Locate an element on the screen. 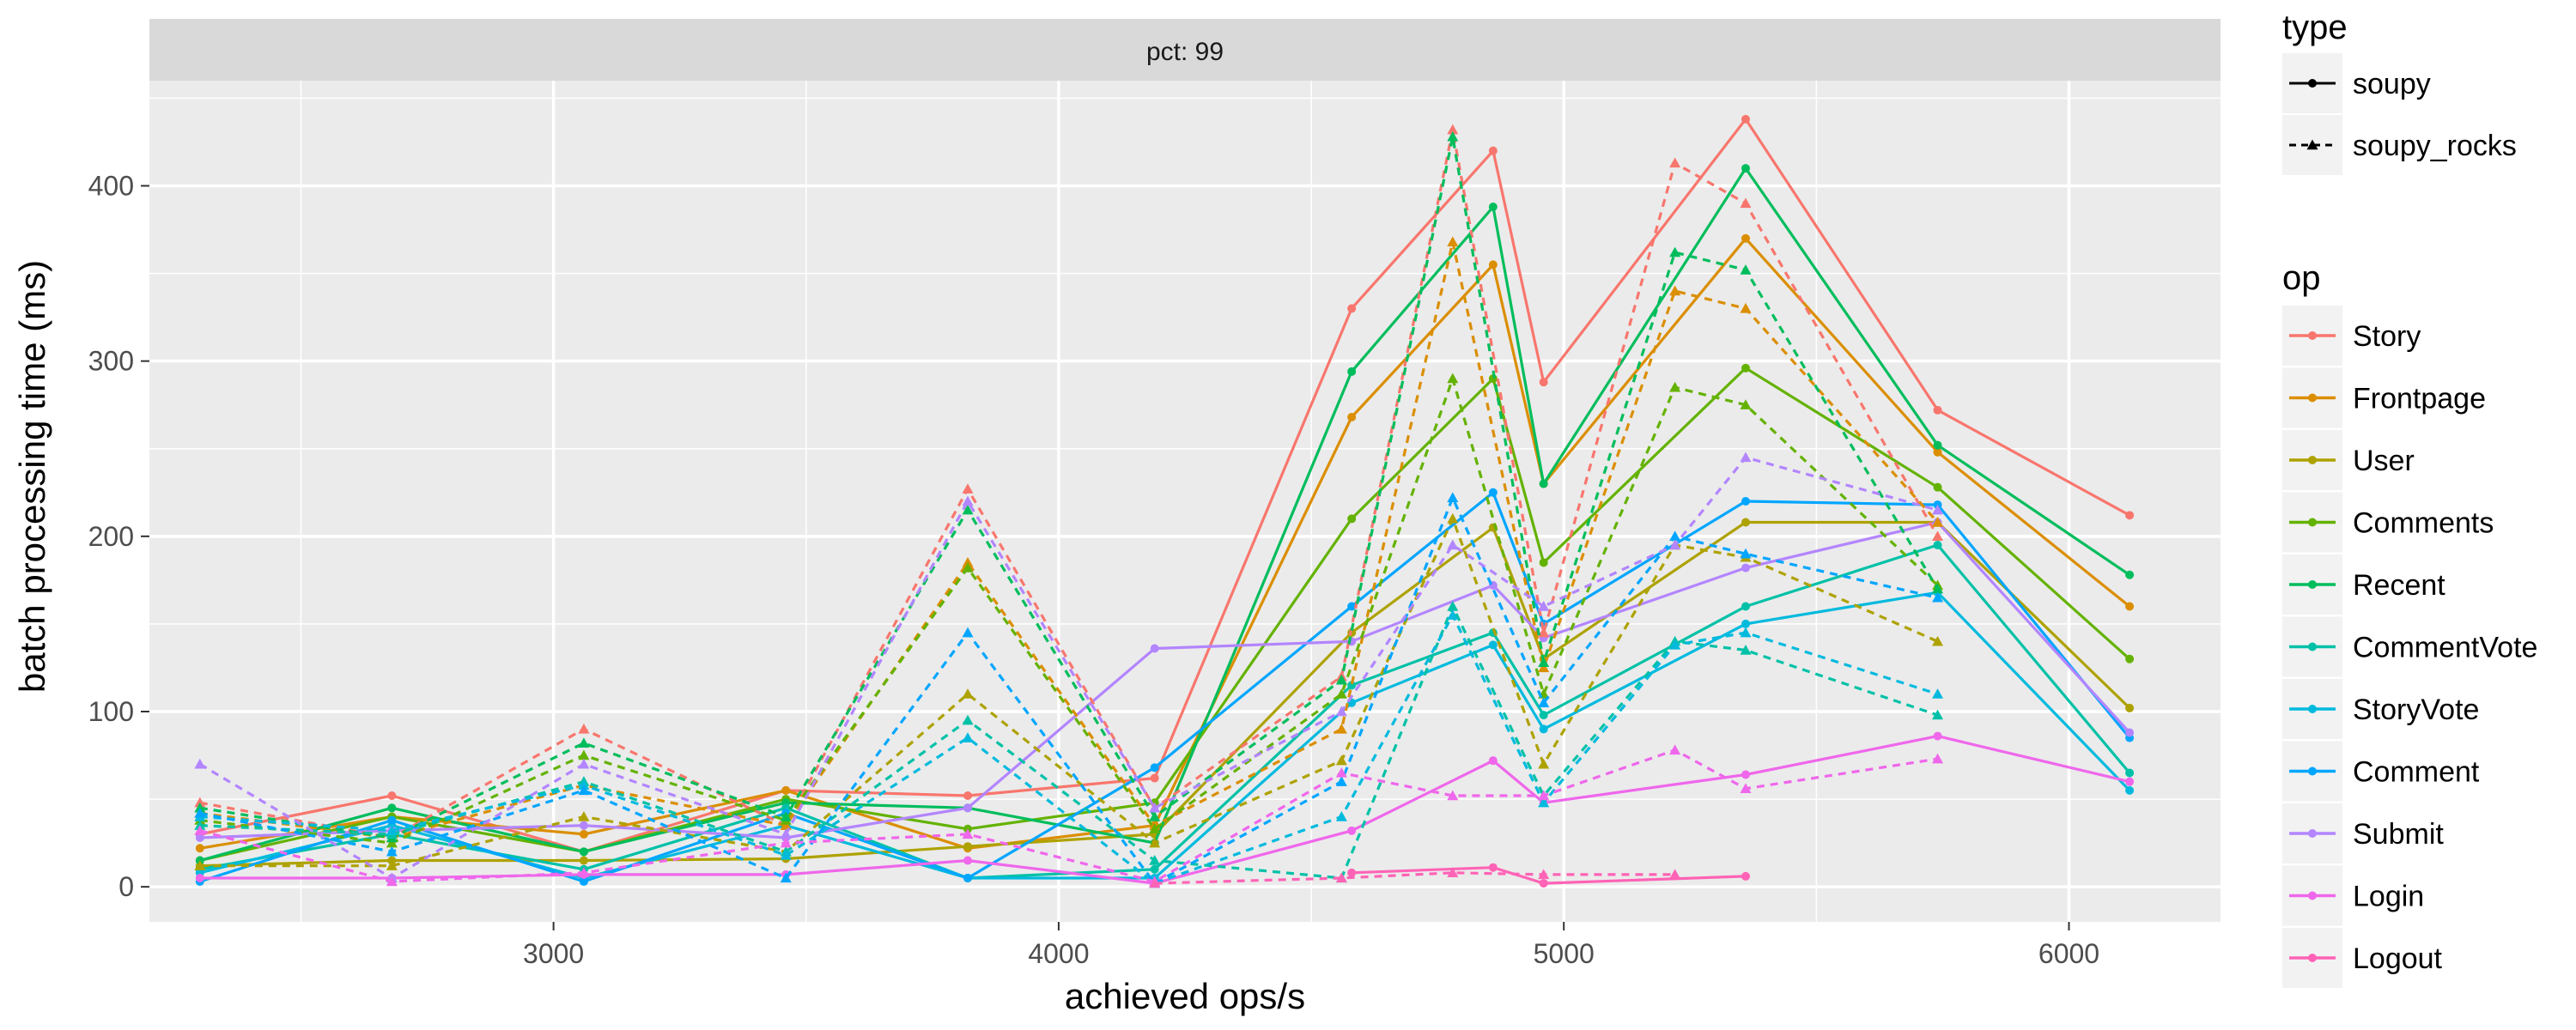 The width and height of the screenshot is (2576, 1030). legend-type-title: type is located at coordinates (2315, 27).